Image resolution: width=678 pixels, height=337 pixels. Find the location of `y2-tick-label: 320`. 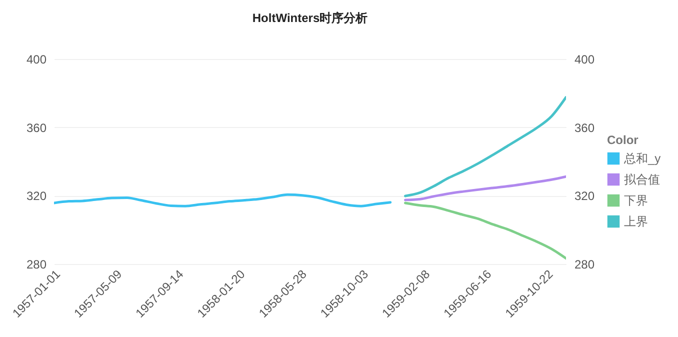

y2-tick-label: 320 is located at coordinates (584, 196).